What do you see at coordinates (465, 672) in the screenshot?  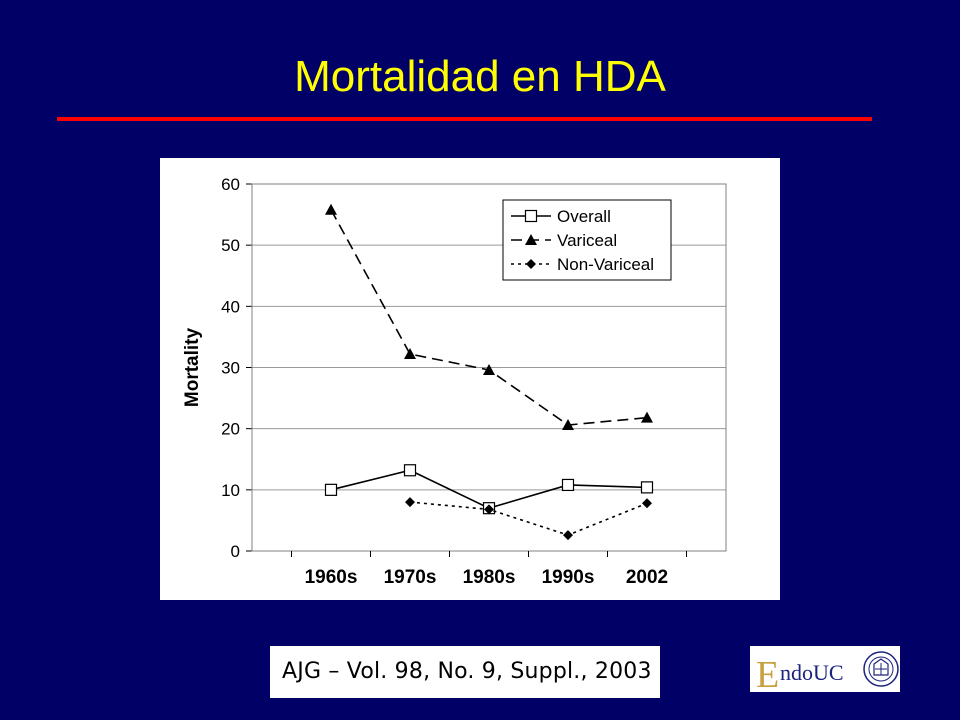 I see `citation: AJG – Vol. 98, No. 9, Suppl., 2003` at bounding box center [465, 672].